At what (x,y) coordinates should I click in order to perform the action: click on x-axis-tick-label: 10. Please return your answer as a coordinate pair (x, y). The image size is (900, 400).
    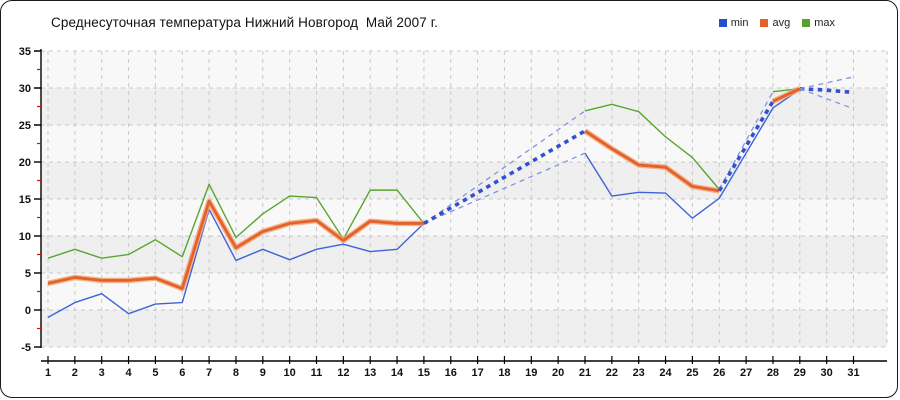
    Looking at the image, I should click on (290, 373).